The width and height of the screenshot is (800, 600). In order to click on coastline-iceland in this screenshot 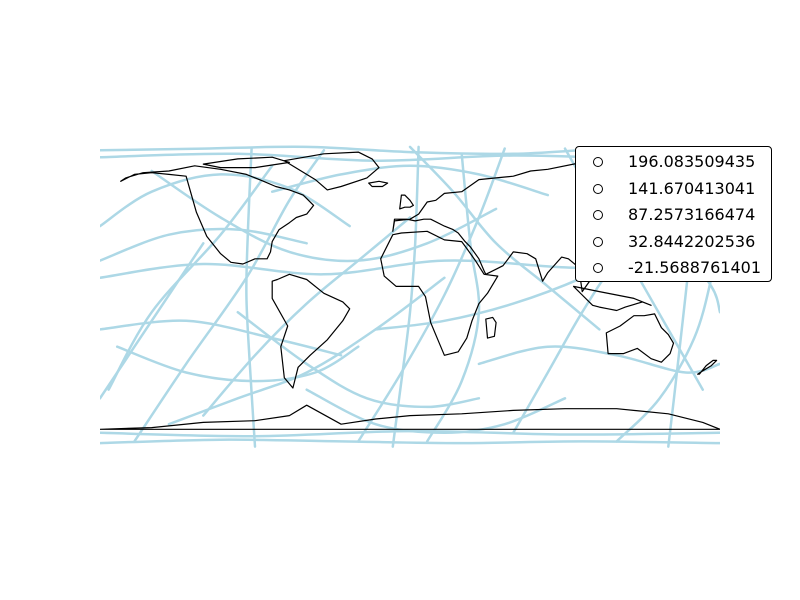, I will do `click(378, 184)`.